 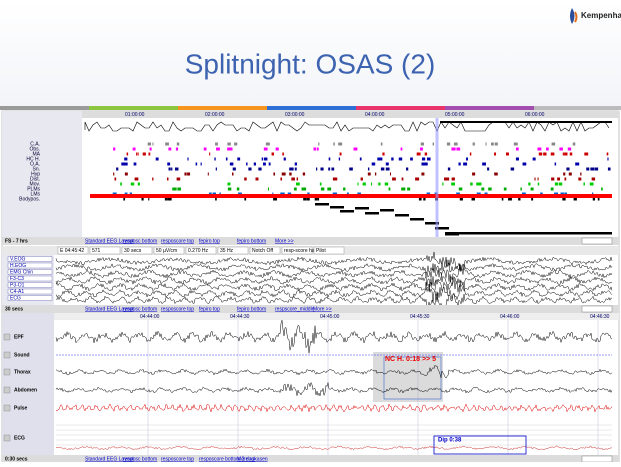 I want to click on logo-text: Kempenhaeghe, so click(x=601, y=15).